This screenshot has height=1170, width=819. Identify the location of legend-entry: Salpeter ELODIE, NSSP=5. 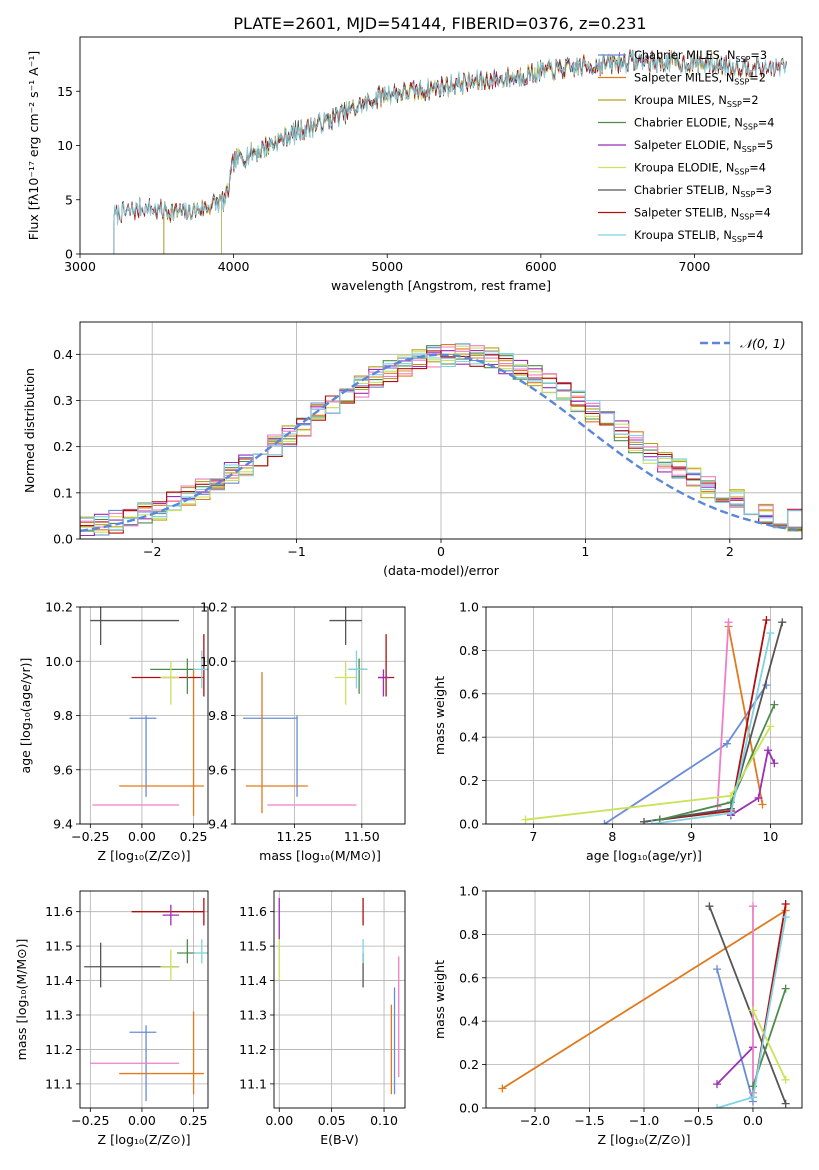
(703, 146).